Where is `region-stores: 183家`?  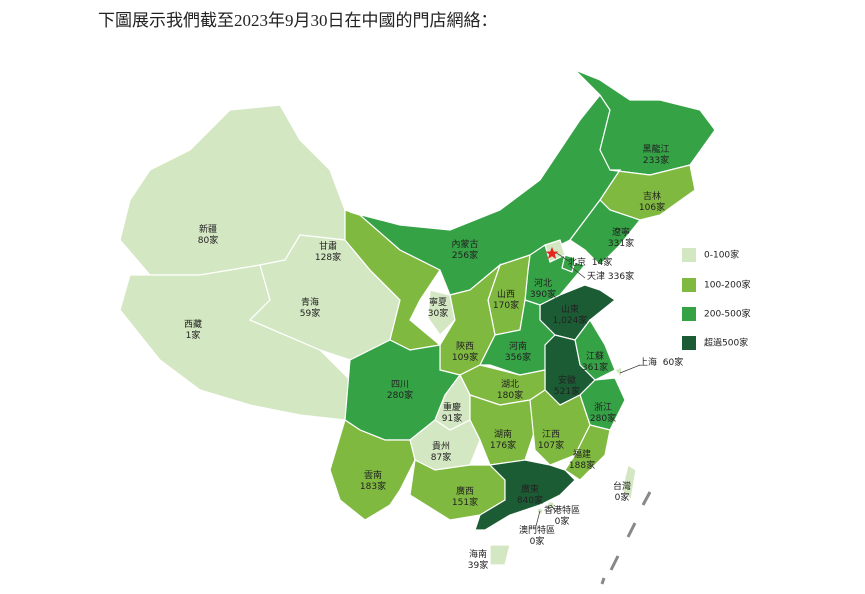
region-stores: 183家 is located at coordinates (373, 486).